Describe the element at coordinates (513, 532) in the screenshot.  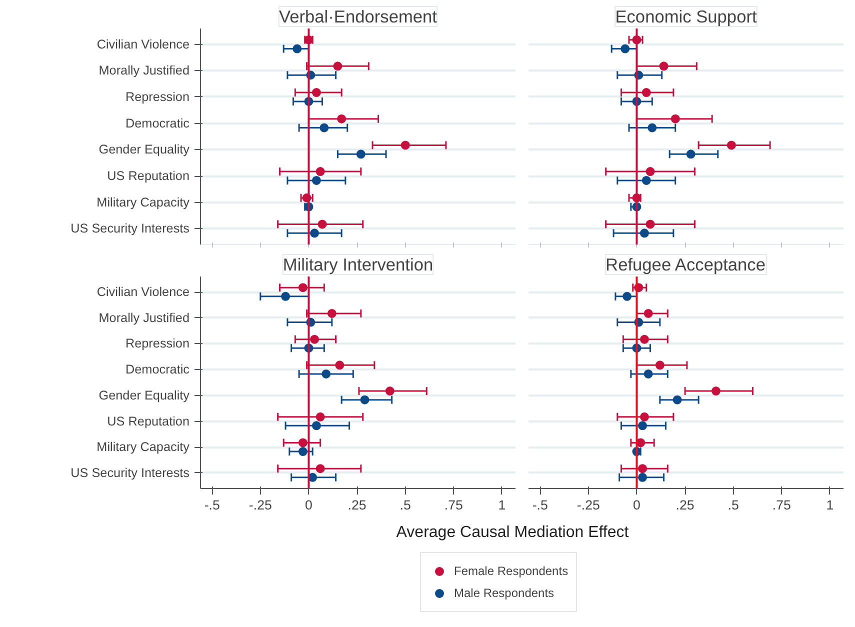
I see `x-axis-title: Average Causal Mediation Effect` at that location.